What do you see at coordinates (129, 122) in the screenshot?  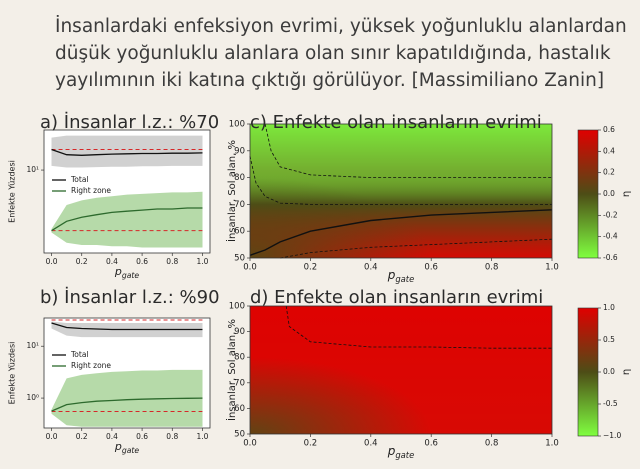 I see `panel-title: a) İnsanlar l.z.: %70` at bounding box center [129, 122].